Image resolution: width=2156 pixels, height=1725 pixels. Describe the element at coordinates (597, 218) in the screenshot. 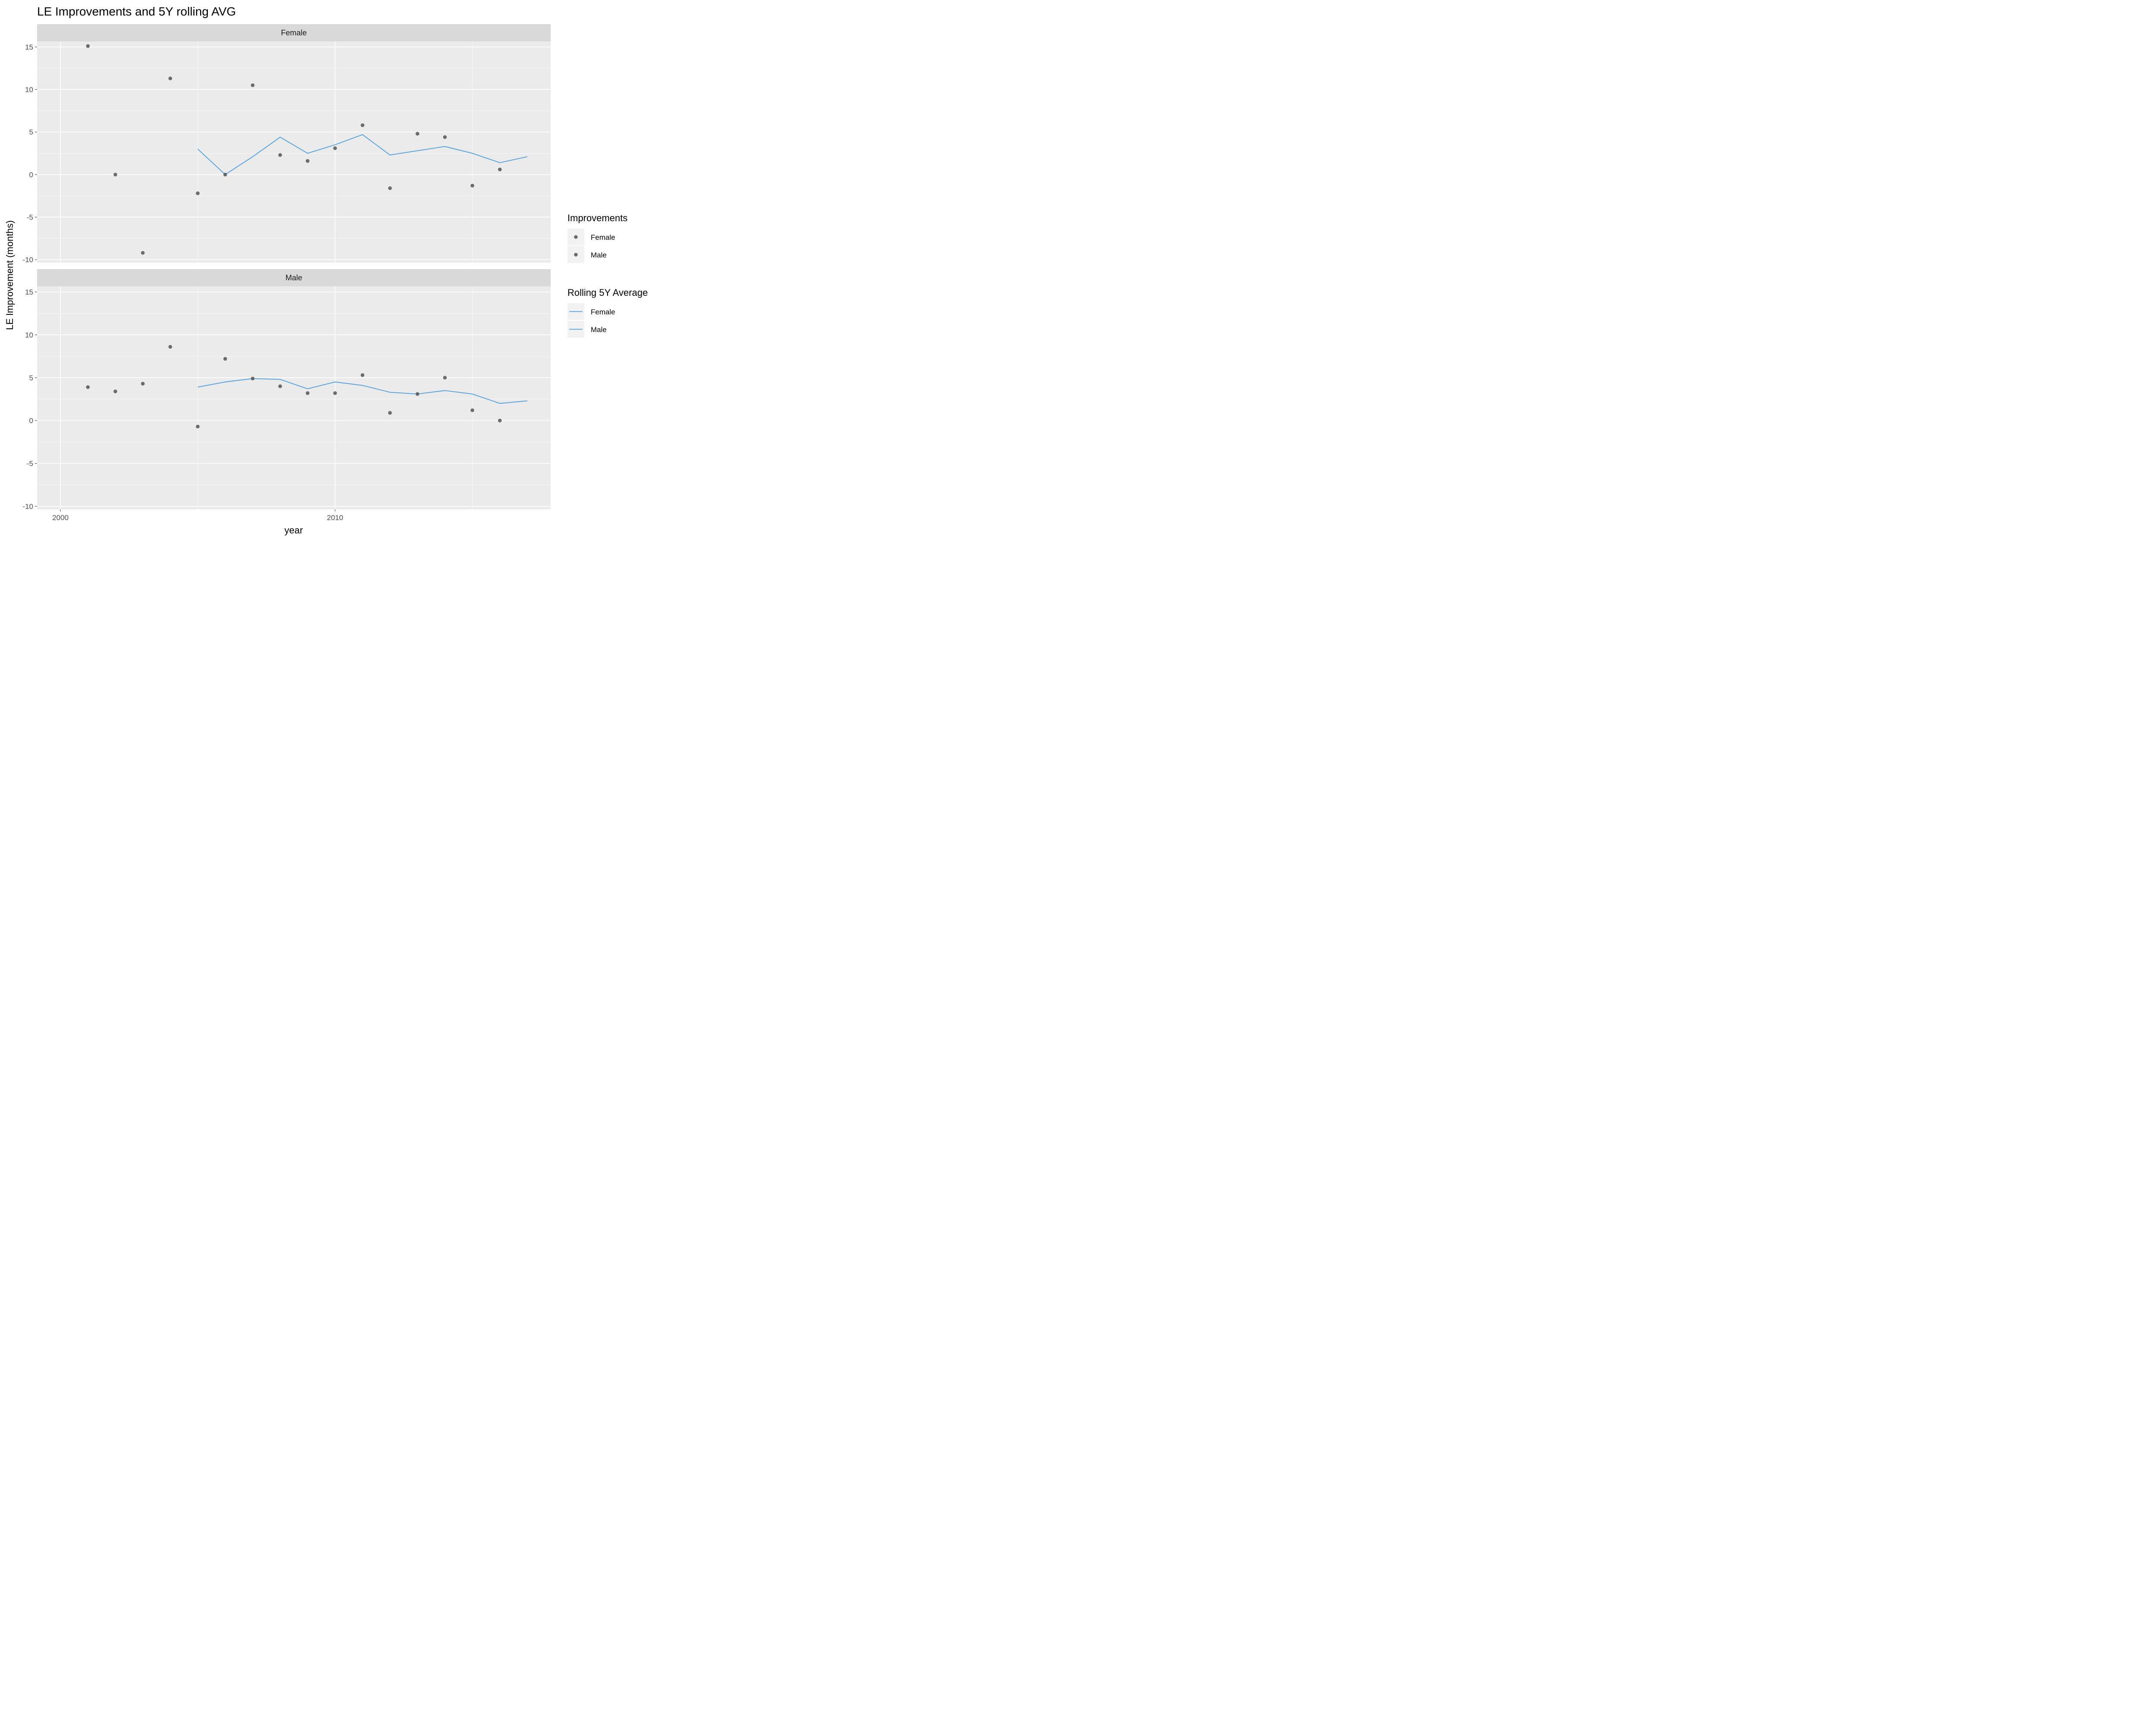

I see `legend-title: Improvements` at that location.